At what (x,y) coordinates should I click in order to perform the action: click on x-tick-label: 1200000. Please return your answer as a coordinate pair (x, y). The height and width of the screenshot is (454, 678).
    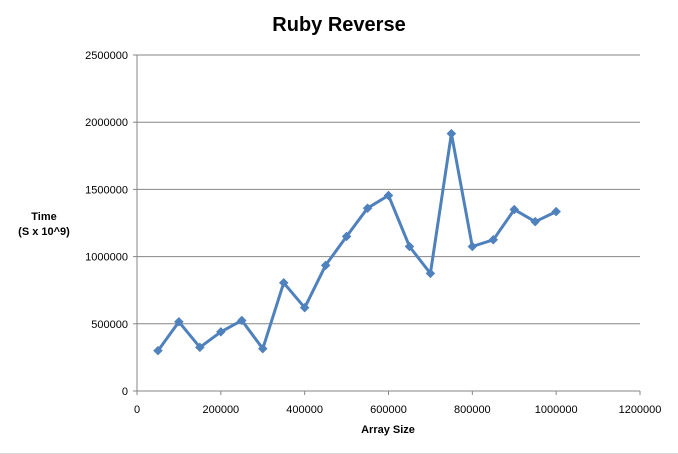
    Looking at the image, I should click on (640, 410).